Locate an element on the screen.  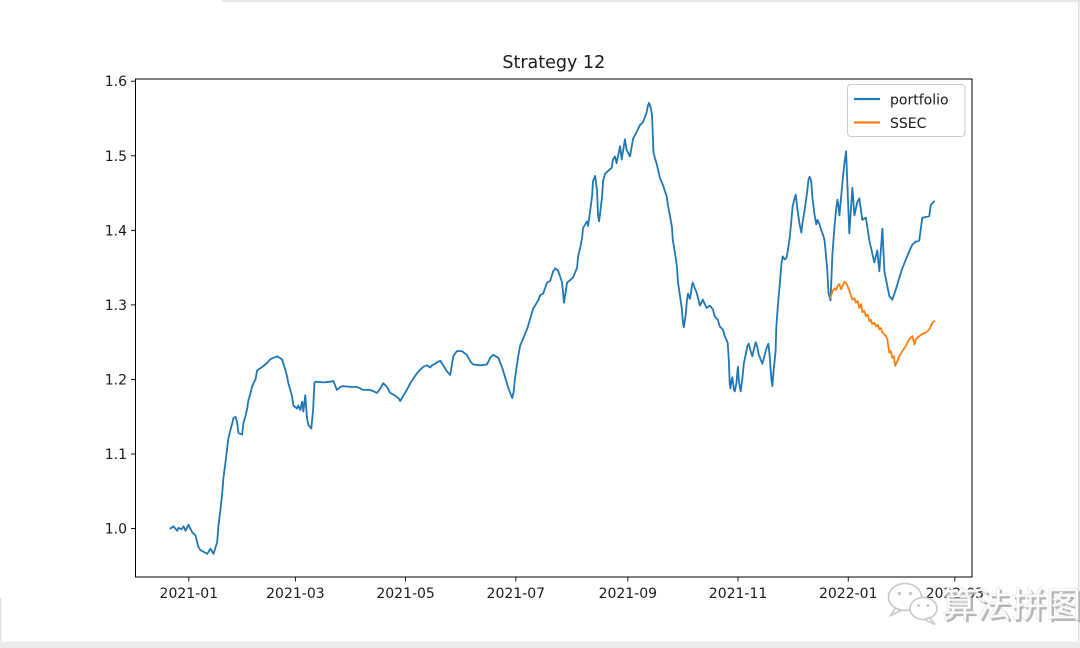
x-tick-label: 2022-03 is located at coordinates (955, 594).